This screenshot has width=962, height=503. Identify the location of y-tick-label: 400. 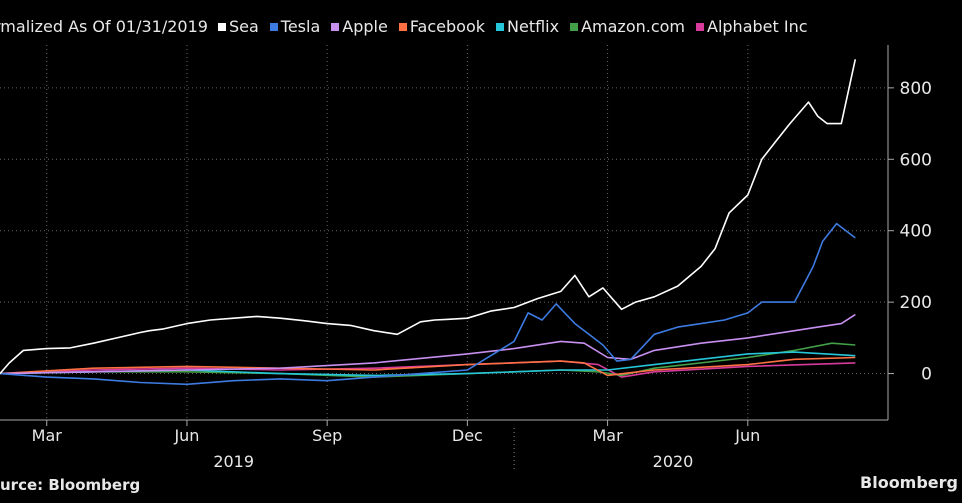
(916, 232).